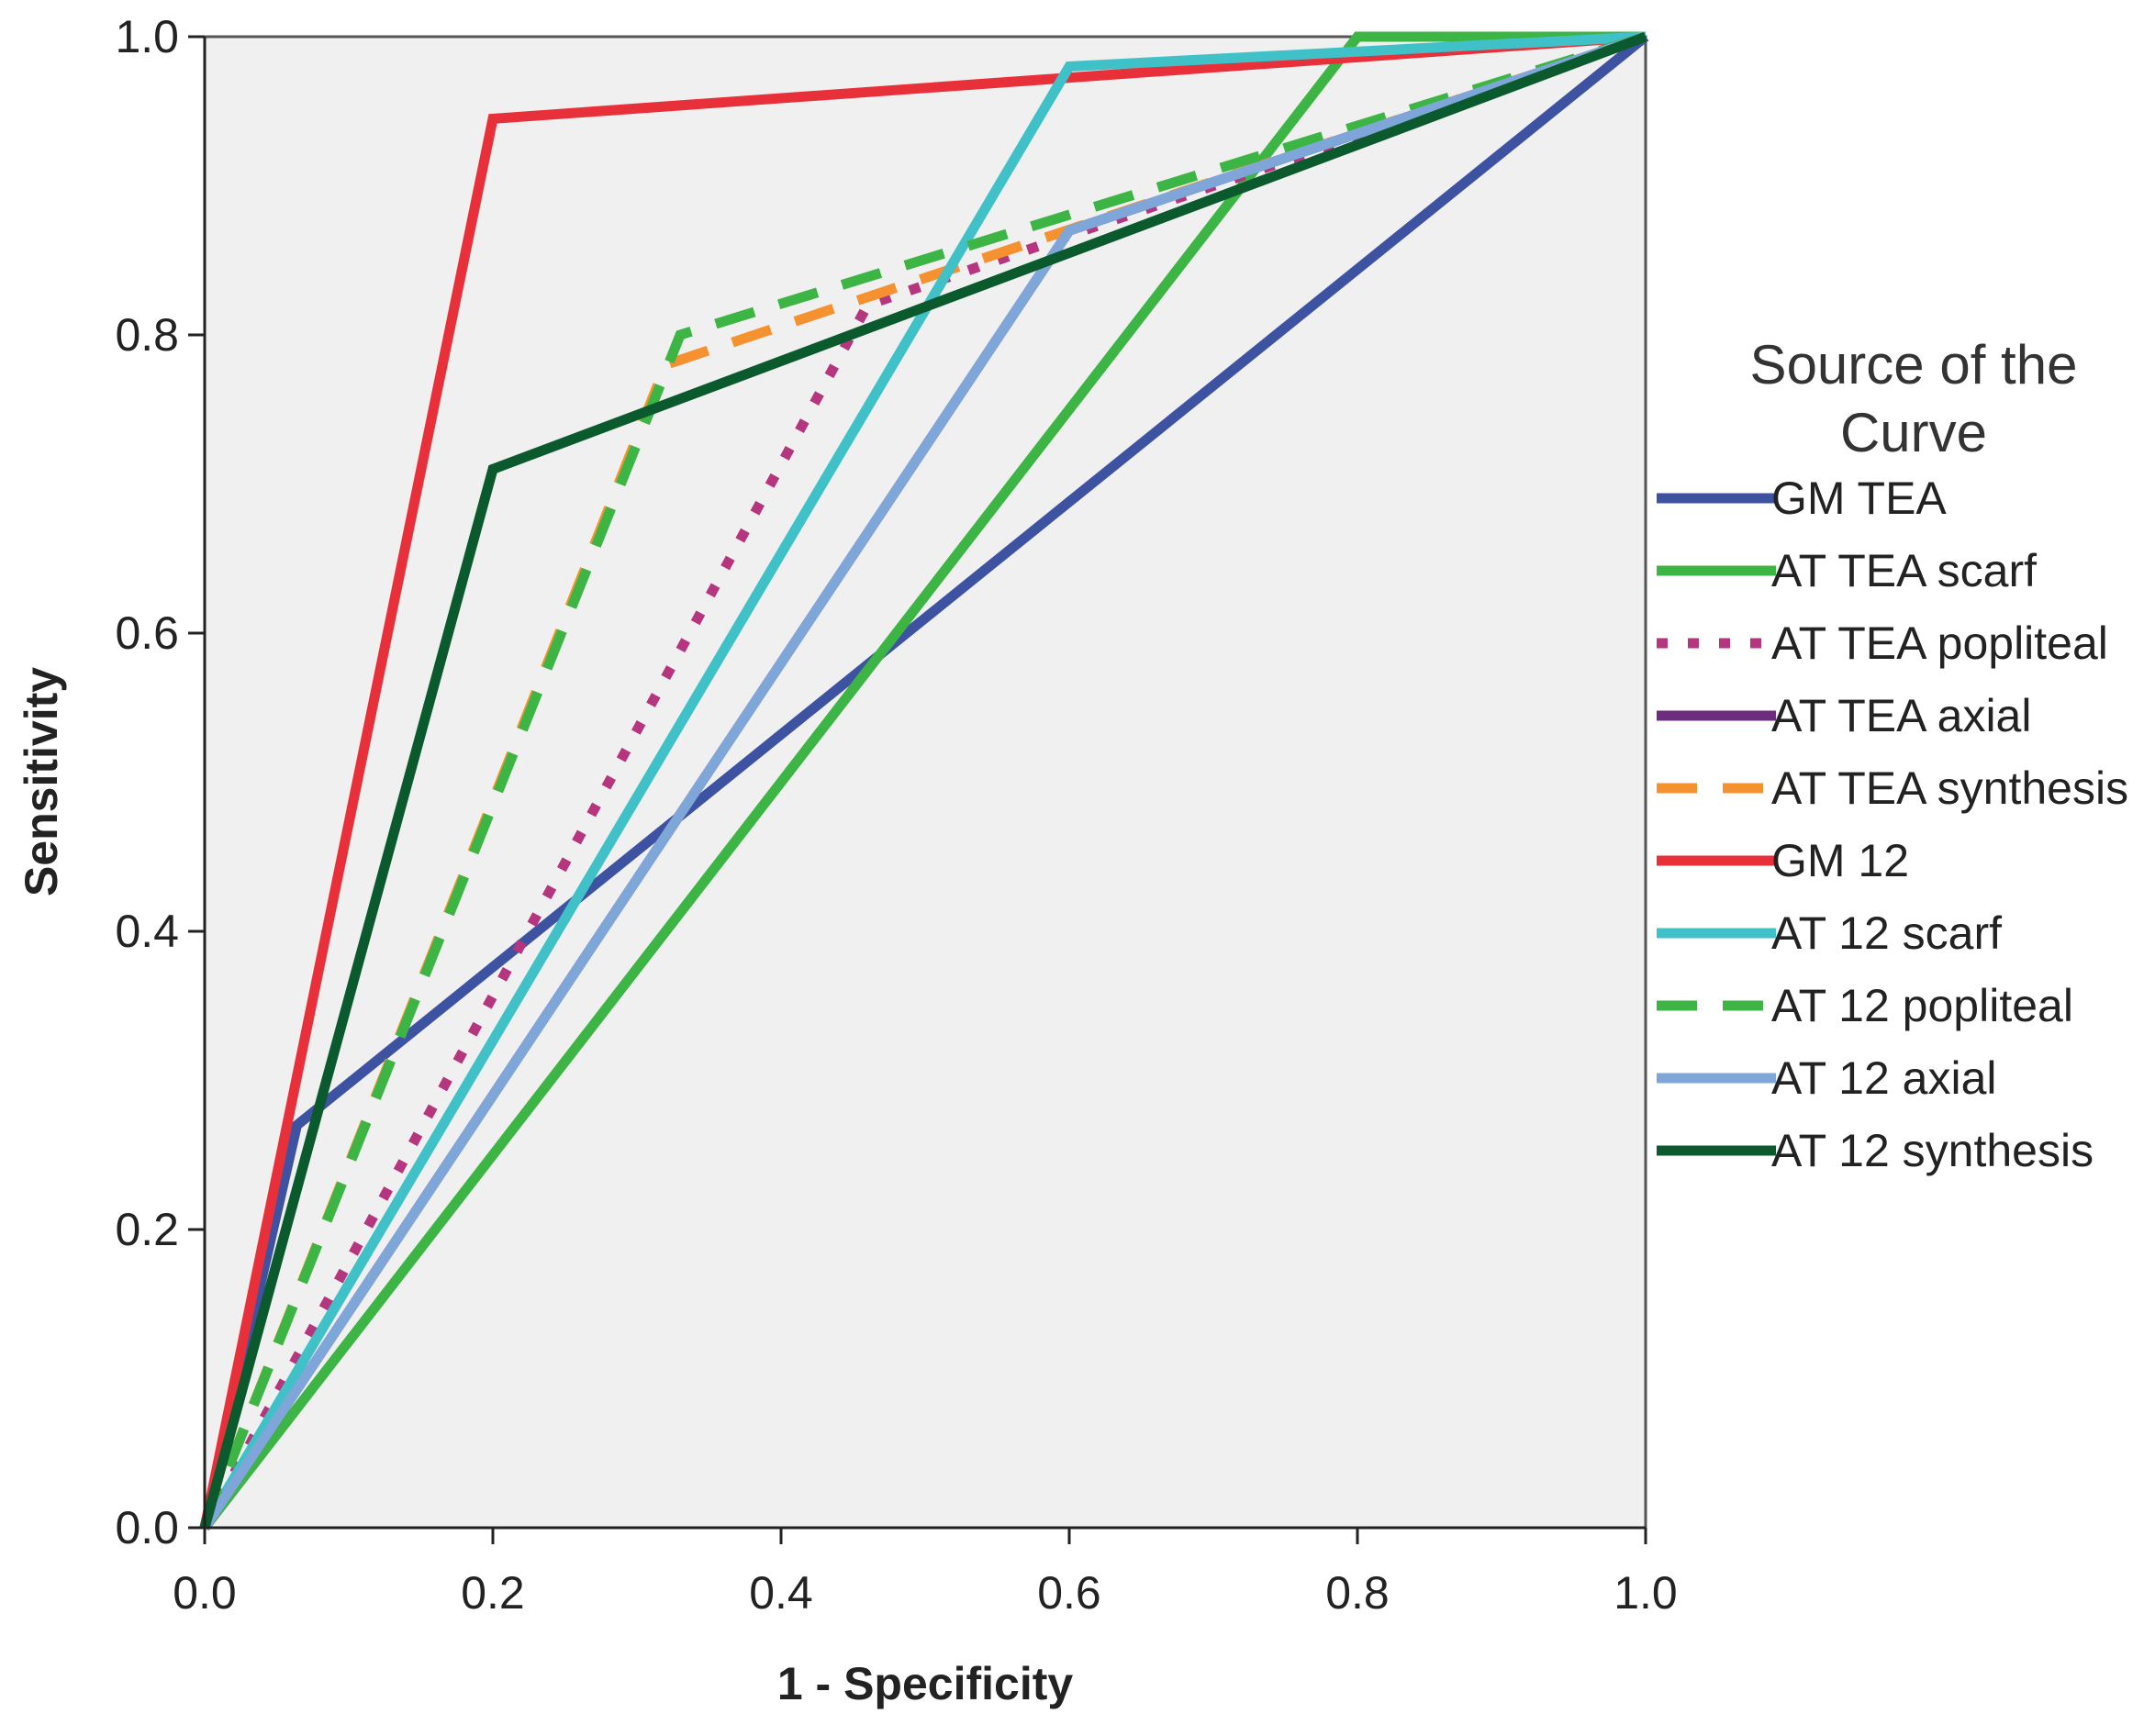 The height and width of the screenshot is (1736, 2155). I want to click on legend-label-gm-tea: GM TEA, so click(1859, 498).